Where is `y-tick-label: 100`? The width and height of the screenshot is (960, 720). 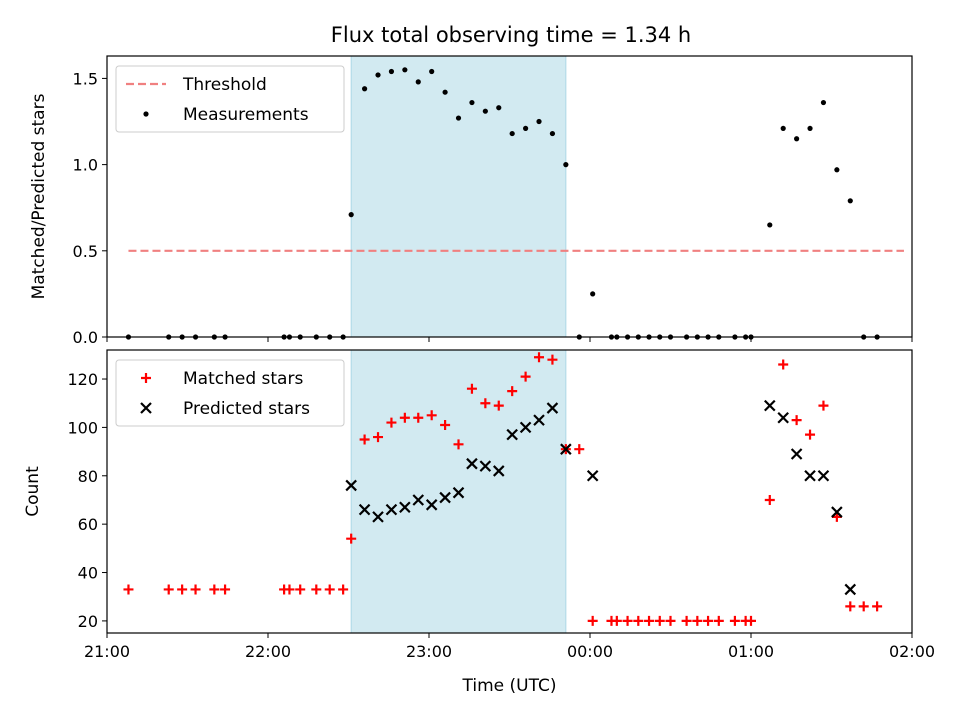
y-tick-label: 100 is located at coordinates (82, 427).